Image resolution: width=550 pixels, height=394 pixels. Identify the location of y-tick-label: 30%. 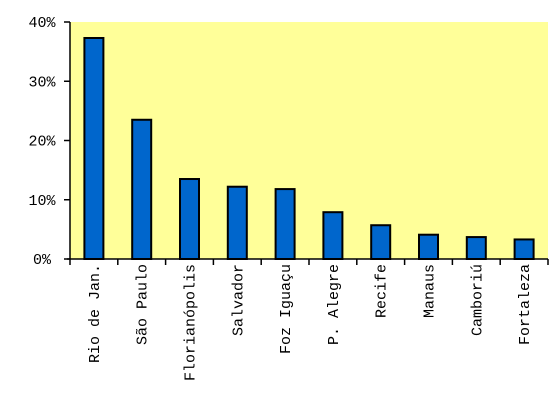
(42, 82).